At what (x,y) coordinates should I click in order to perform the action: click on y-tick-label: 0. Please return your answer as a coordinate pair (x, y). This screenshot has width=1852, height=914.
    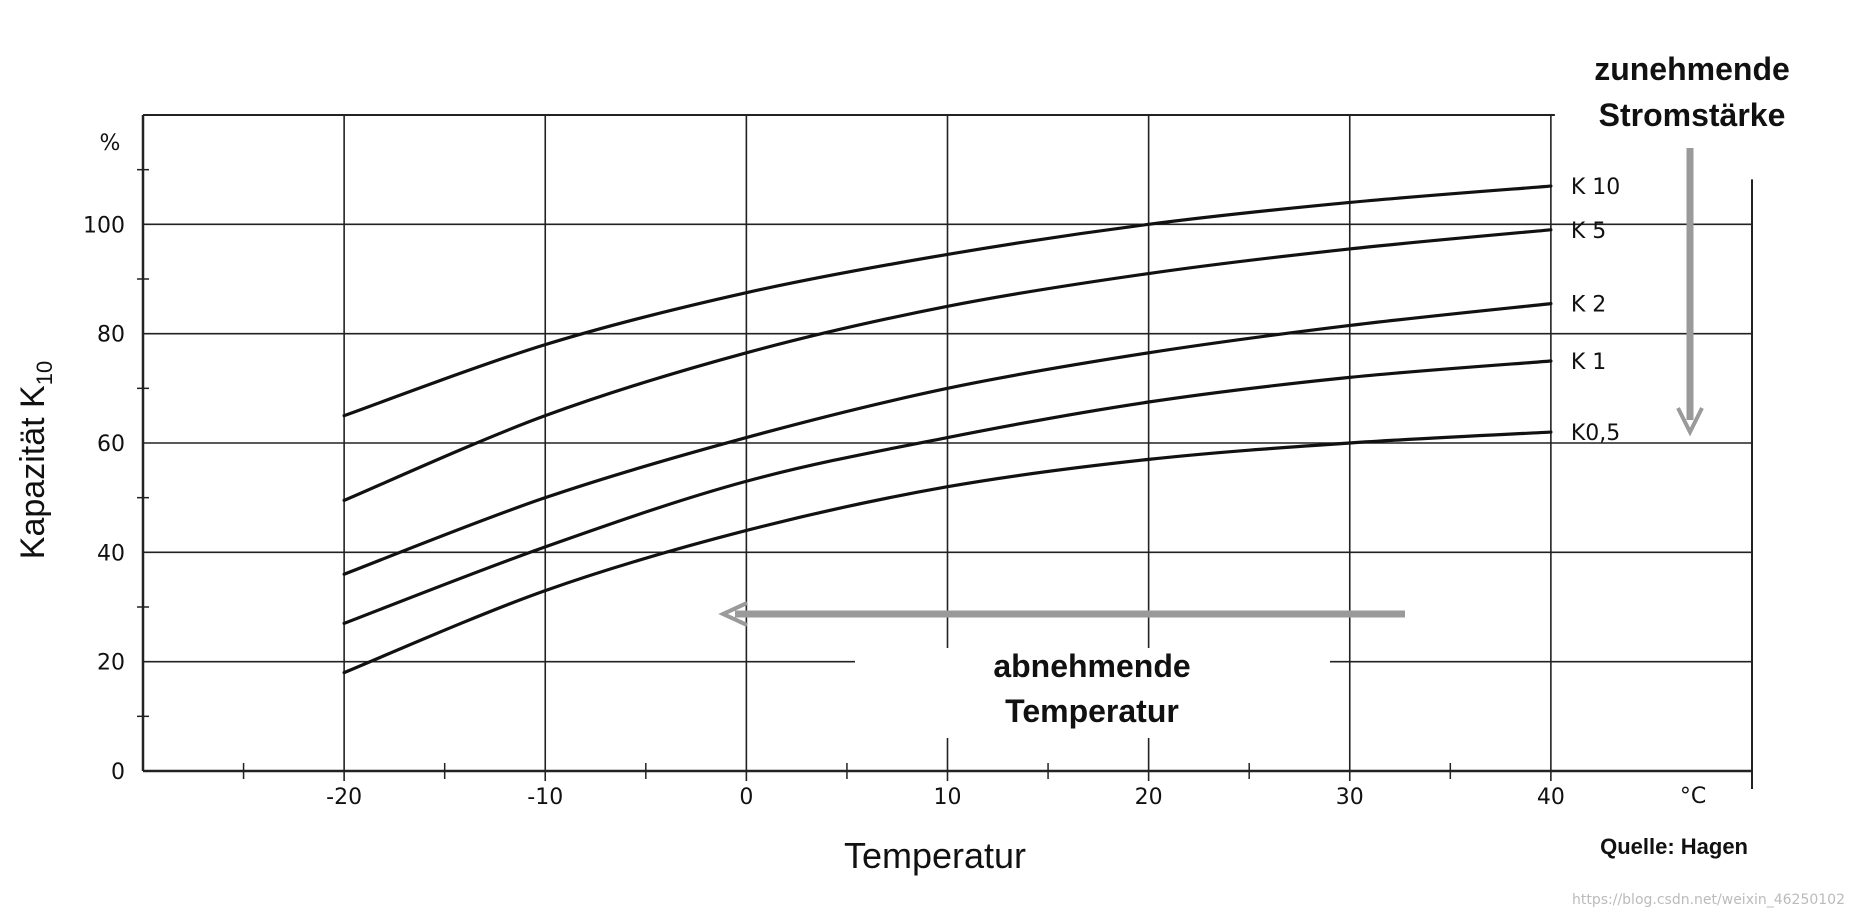
    Looking at the image, I should click on (118, 772).